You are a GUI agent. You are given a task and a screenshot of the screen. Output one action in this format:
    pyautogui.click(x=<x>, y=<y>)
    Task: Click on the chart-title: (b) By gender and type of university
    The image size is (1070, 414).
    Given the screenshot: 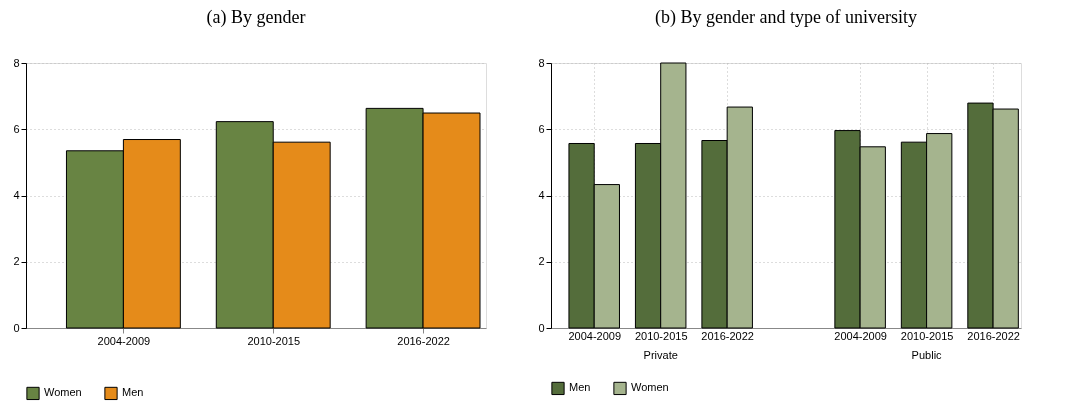 What is the action you would take?
    pyautogui.click(x=786, y=17)
    